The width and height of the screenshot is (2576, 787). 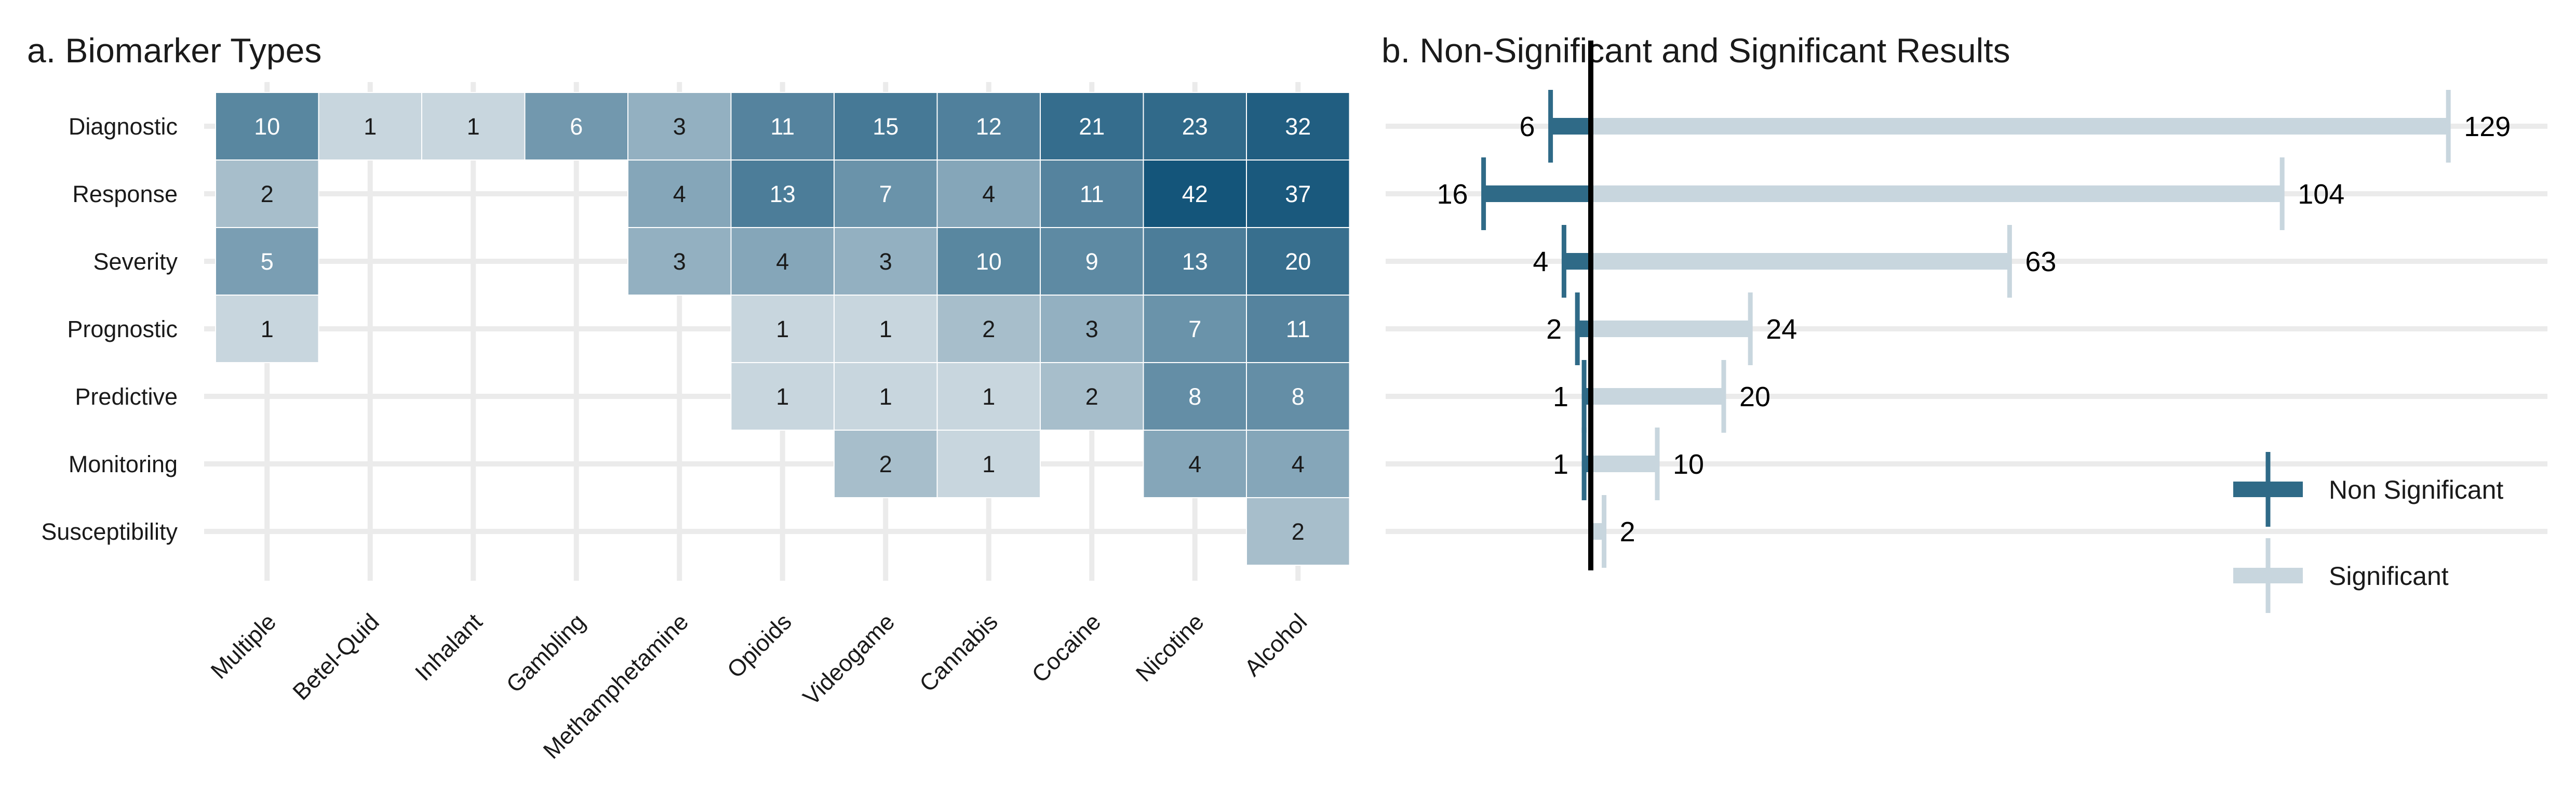 I want to click on heatmap-cell-response-opioids: 13, so click(x=783, y=193).